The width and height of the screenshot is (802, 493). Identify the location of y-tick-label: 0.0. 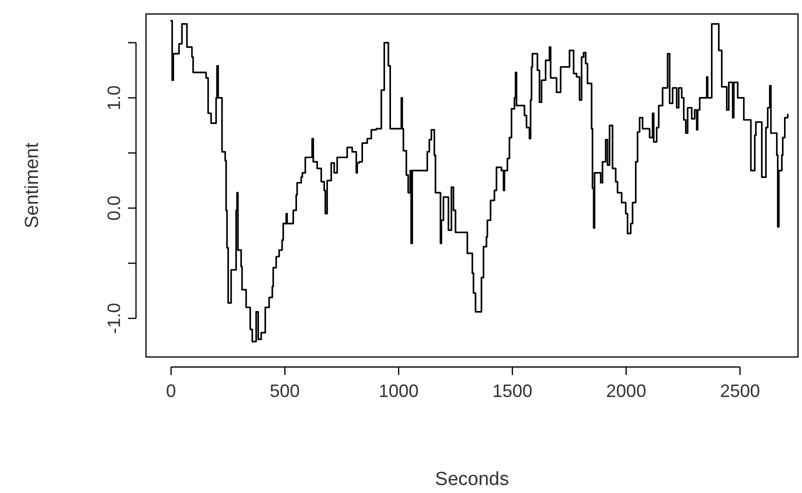
(114, 208).